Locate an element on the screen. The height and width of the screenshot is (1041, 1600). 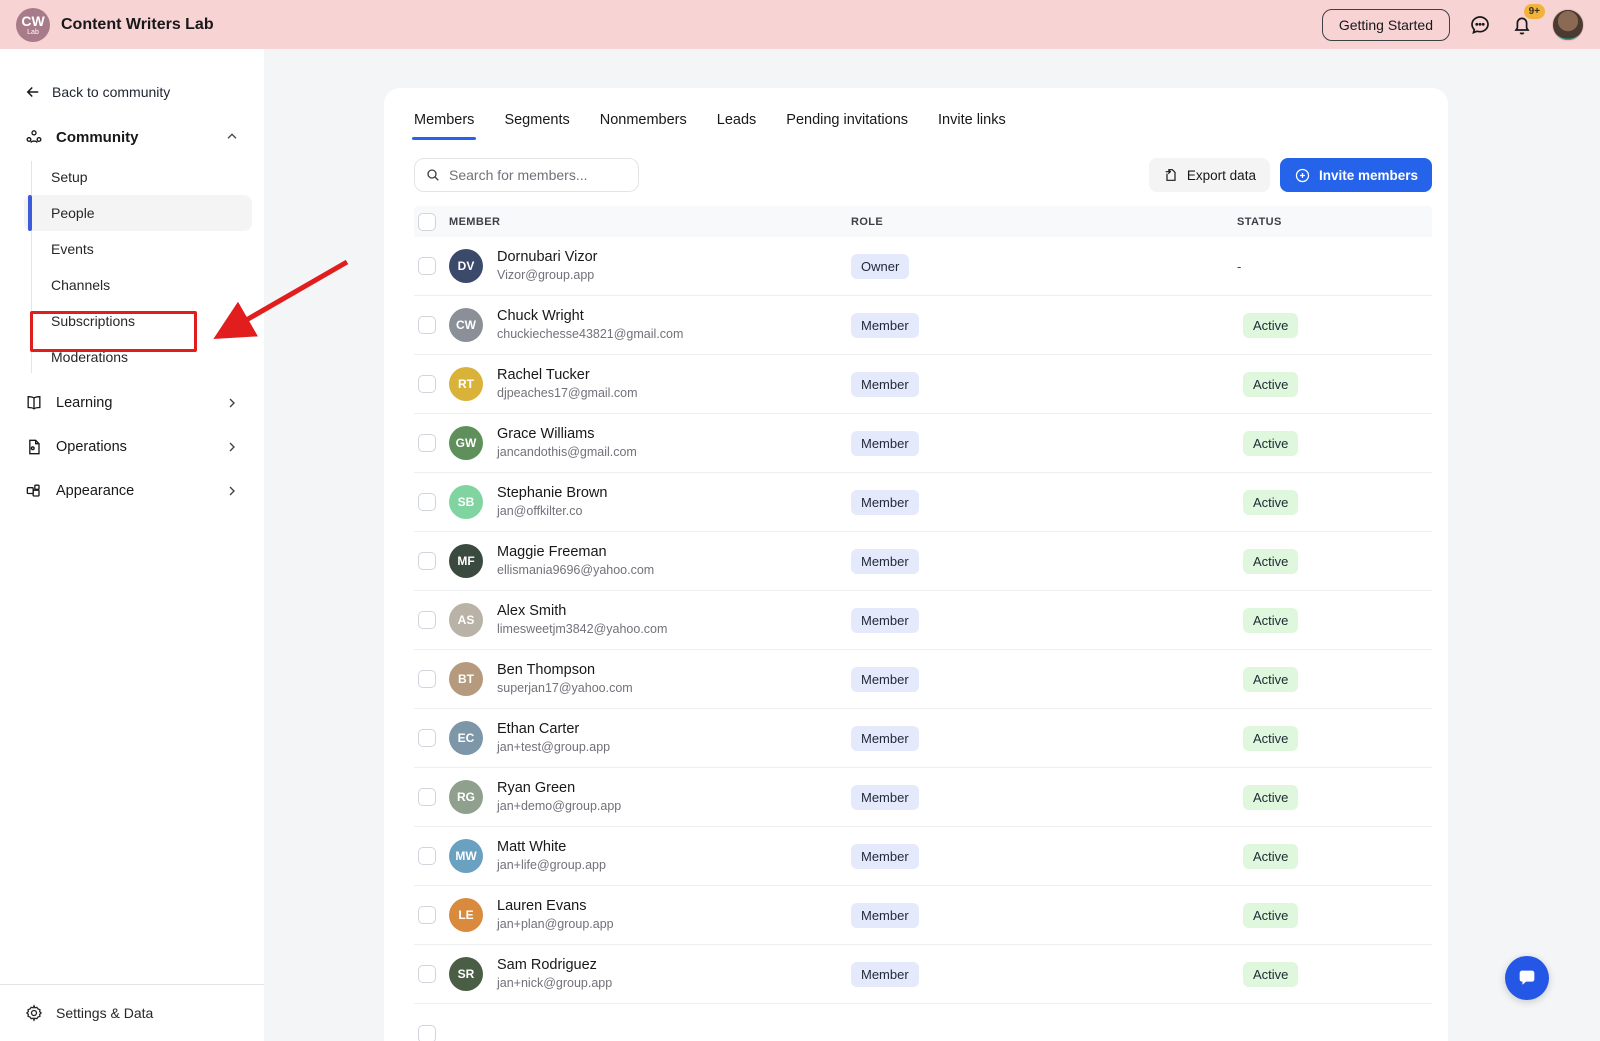
column-header-status: Status is located at coordinates (1259, 221).